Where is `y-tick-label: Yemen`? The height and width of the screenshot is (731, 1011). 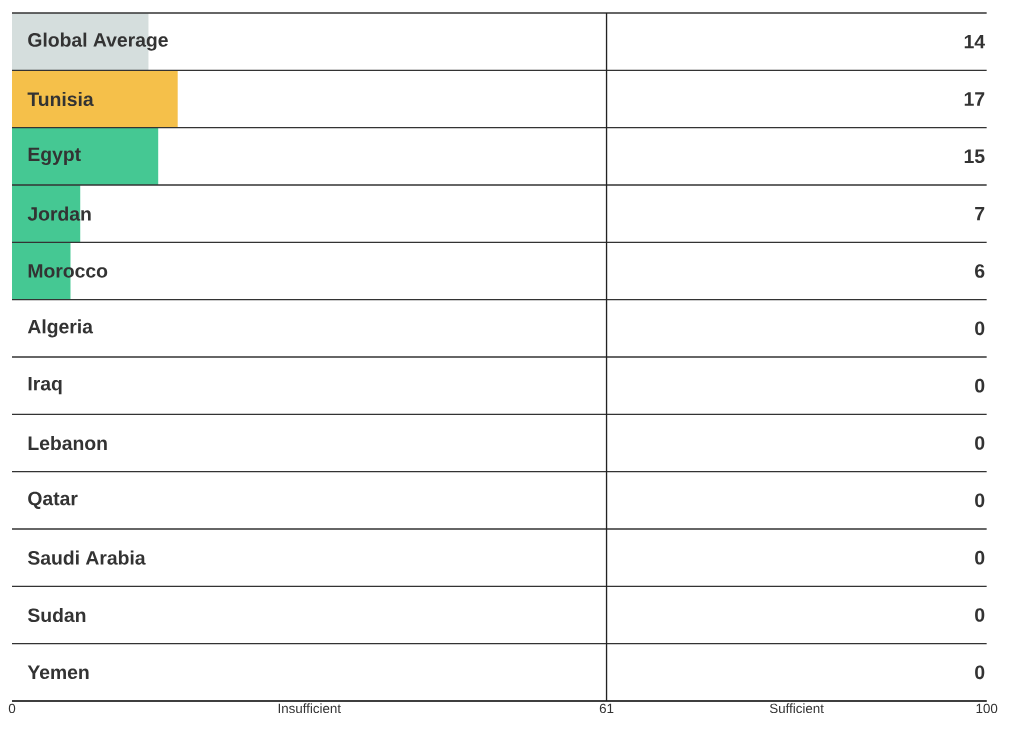
y-tick-label: Yemen is located at coordinates (58, 672).